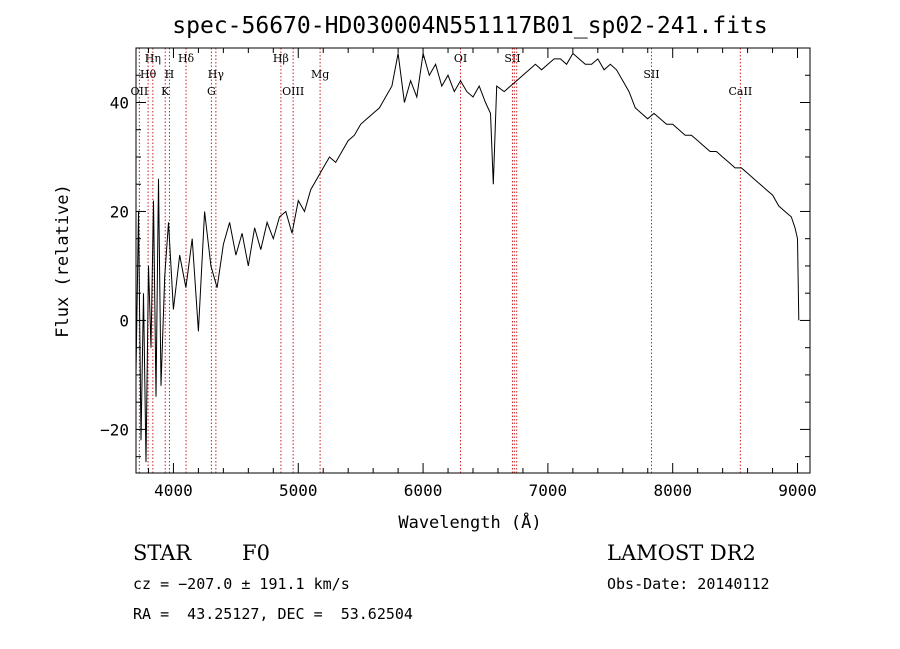 The image size is (900, 649). Describe the element at coordinates (672, 490) in the screenshot. I see `x-tick-label: 8000` at that location.